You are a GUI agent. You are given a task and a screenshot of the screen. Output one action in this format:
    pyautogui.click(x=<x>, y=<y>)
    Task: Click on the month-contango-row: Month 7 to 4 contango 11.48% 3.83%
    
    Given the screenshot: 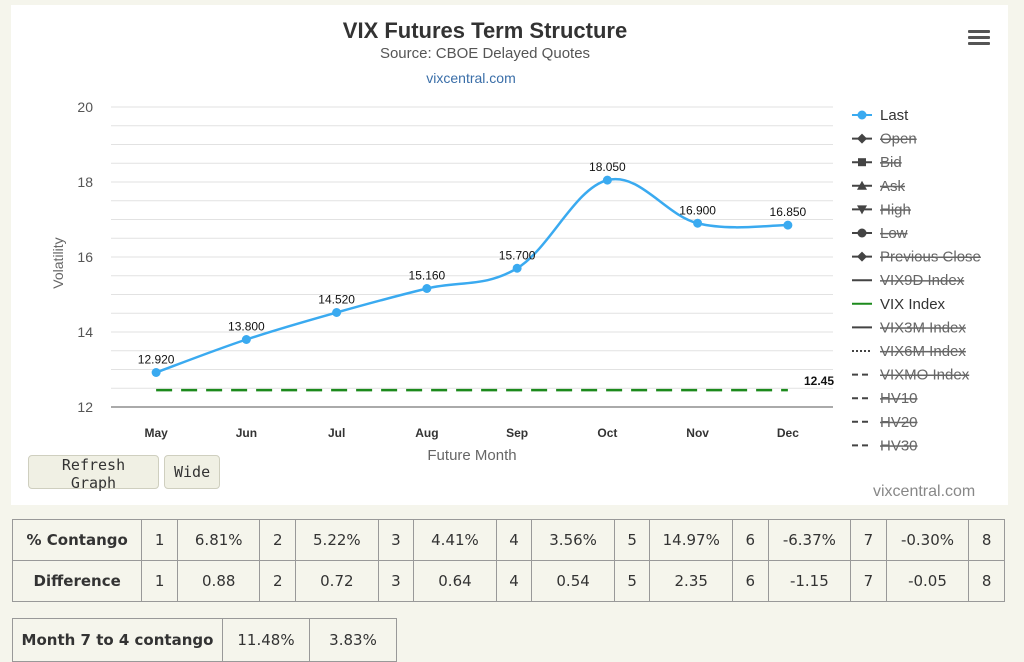 What is the action you would take?
    pyautogui.click(x=204, y=640)
    